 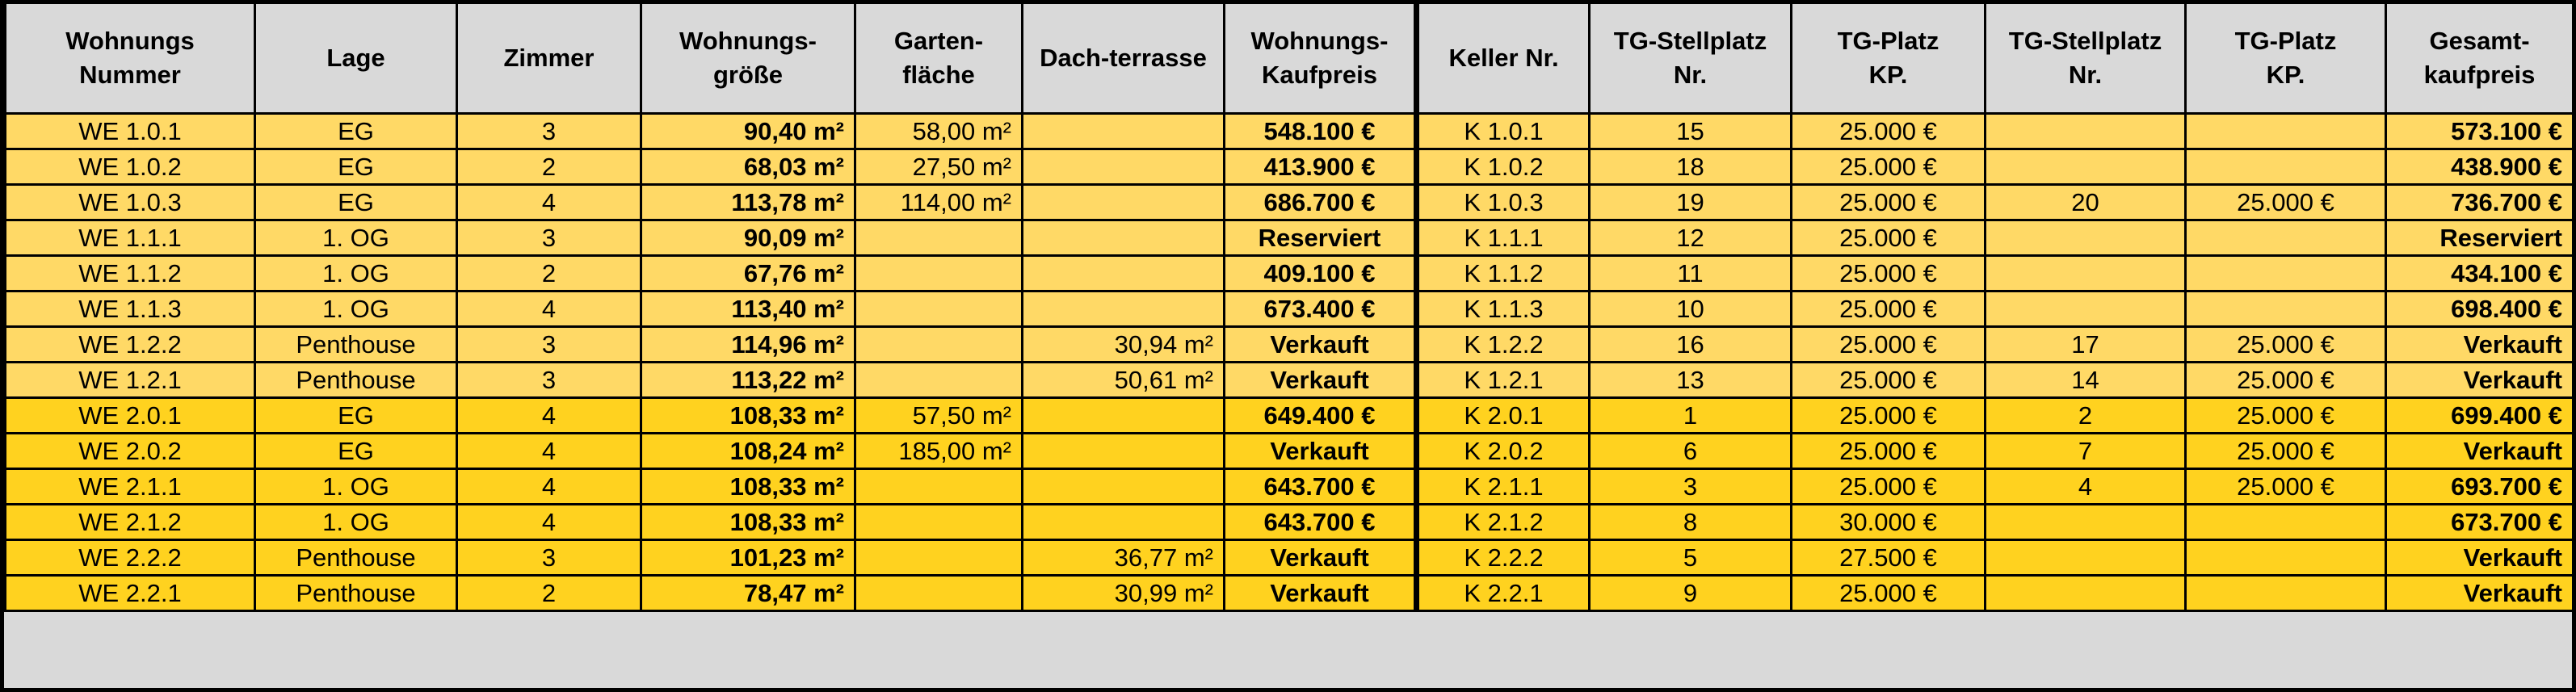 What do you see at coordinates (1690, 131) in the screenshot?
I see `table-cell: 15` at bounding box center [1690, 131].